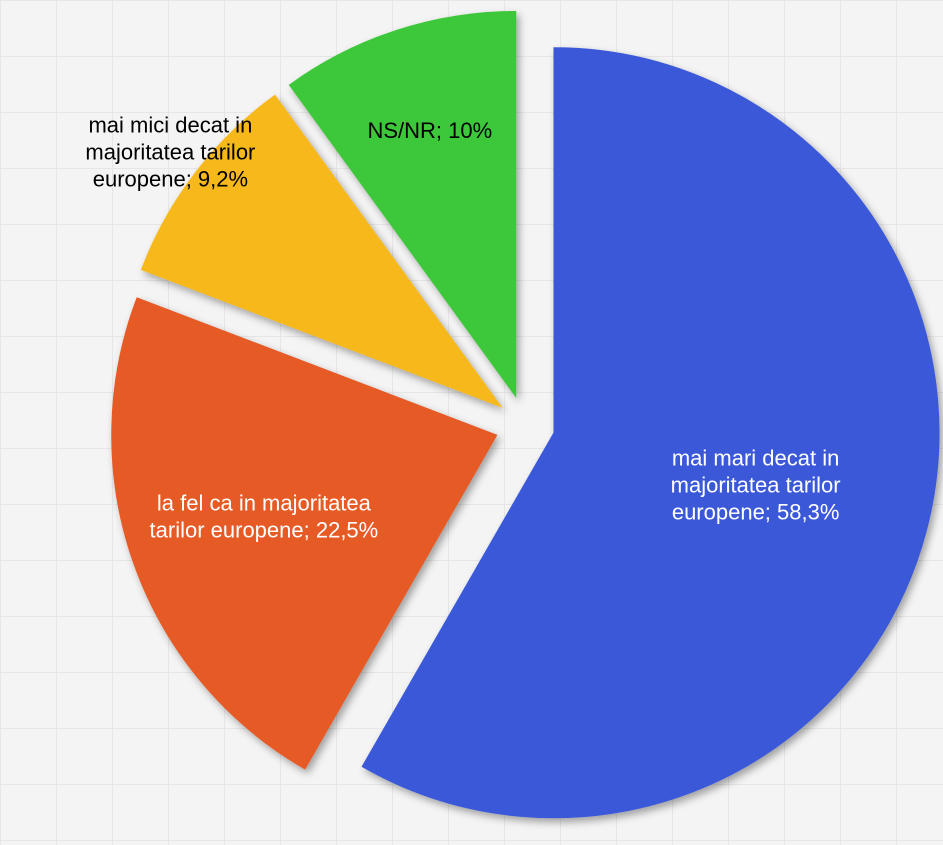 The height and width of the screenshot is (845, 943). I want to click on label-line: europene; 9,2%, so click(170, 178).